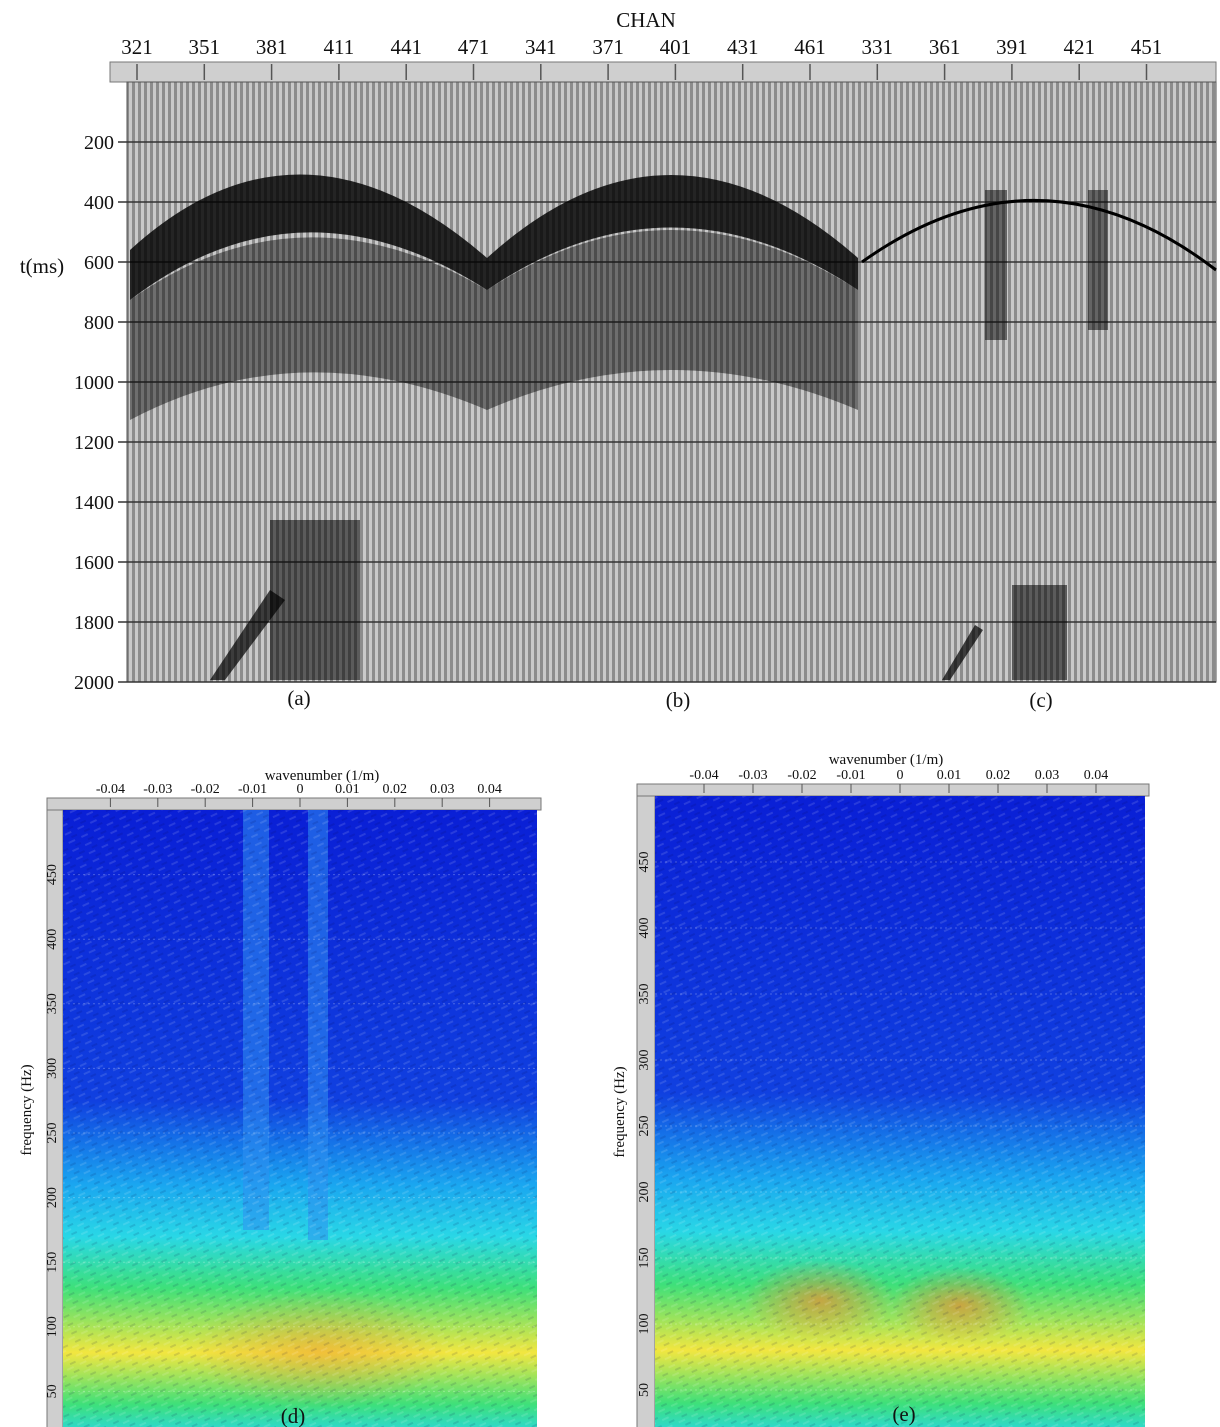  Describe the element at coordinates (1039, 235) in the screenshot. I see `event-arch-c` at that location.